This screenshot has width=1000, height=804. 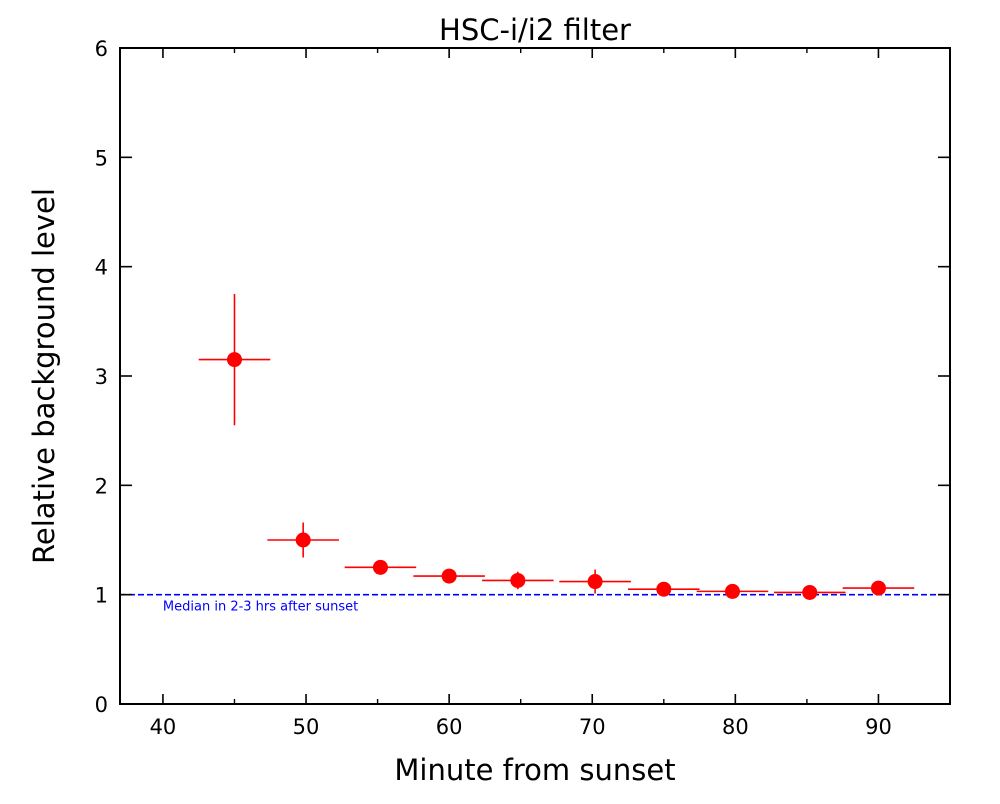 What do you see at coordinates (101, 705) in the screenshot?
I see `y-tick-label: 0` at bounding box center [101, 705].